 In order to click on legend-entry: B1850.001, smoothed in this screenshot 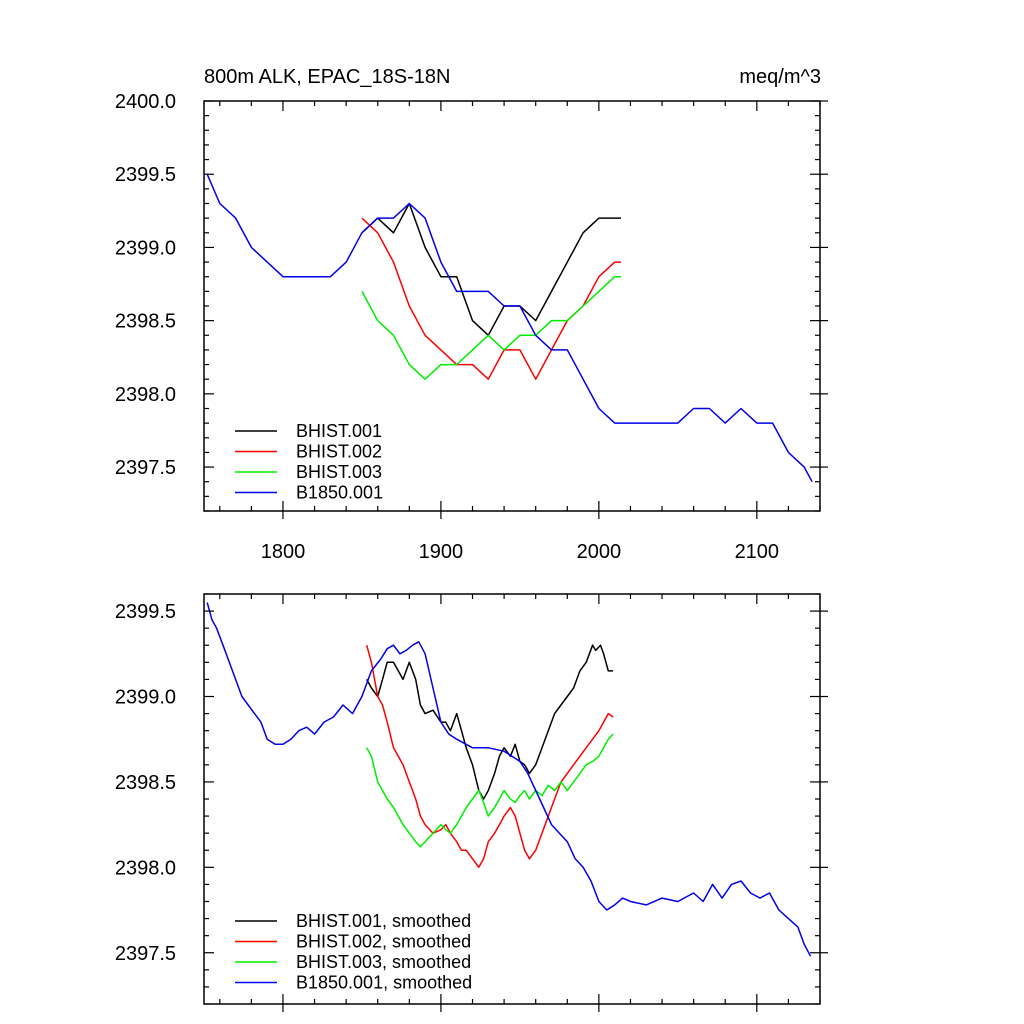, I will do `click(384, 983)`.